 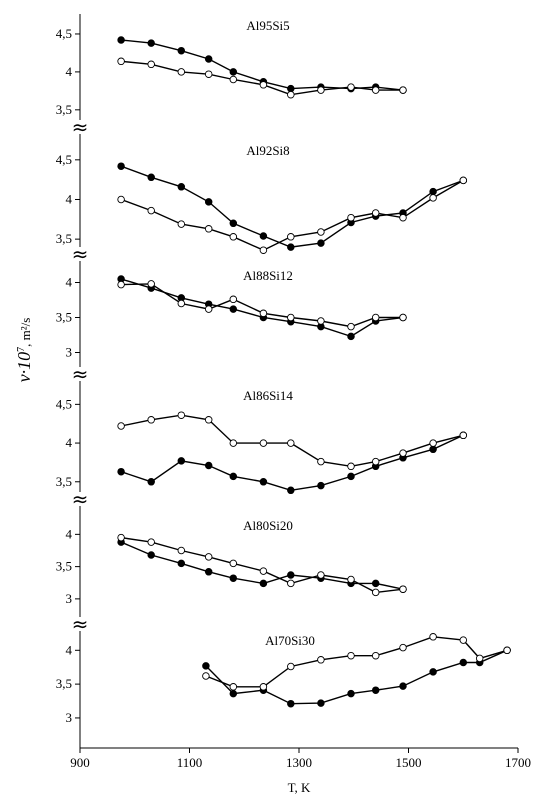 I want to click on y-tick-label: 4,5, so click(x=64, y=159).